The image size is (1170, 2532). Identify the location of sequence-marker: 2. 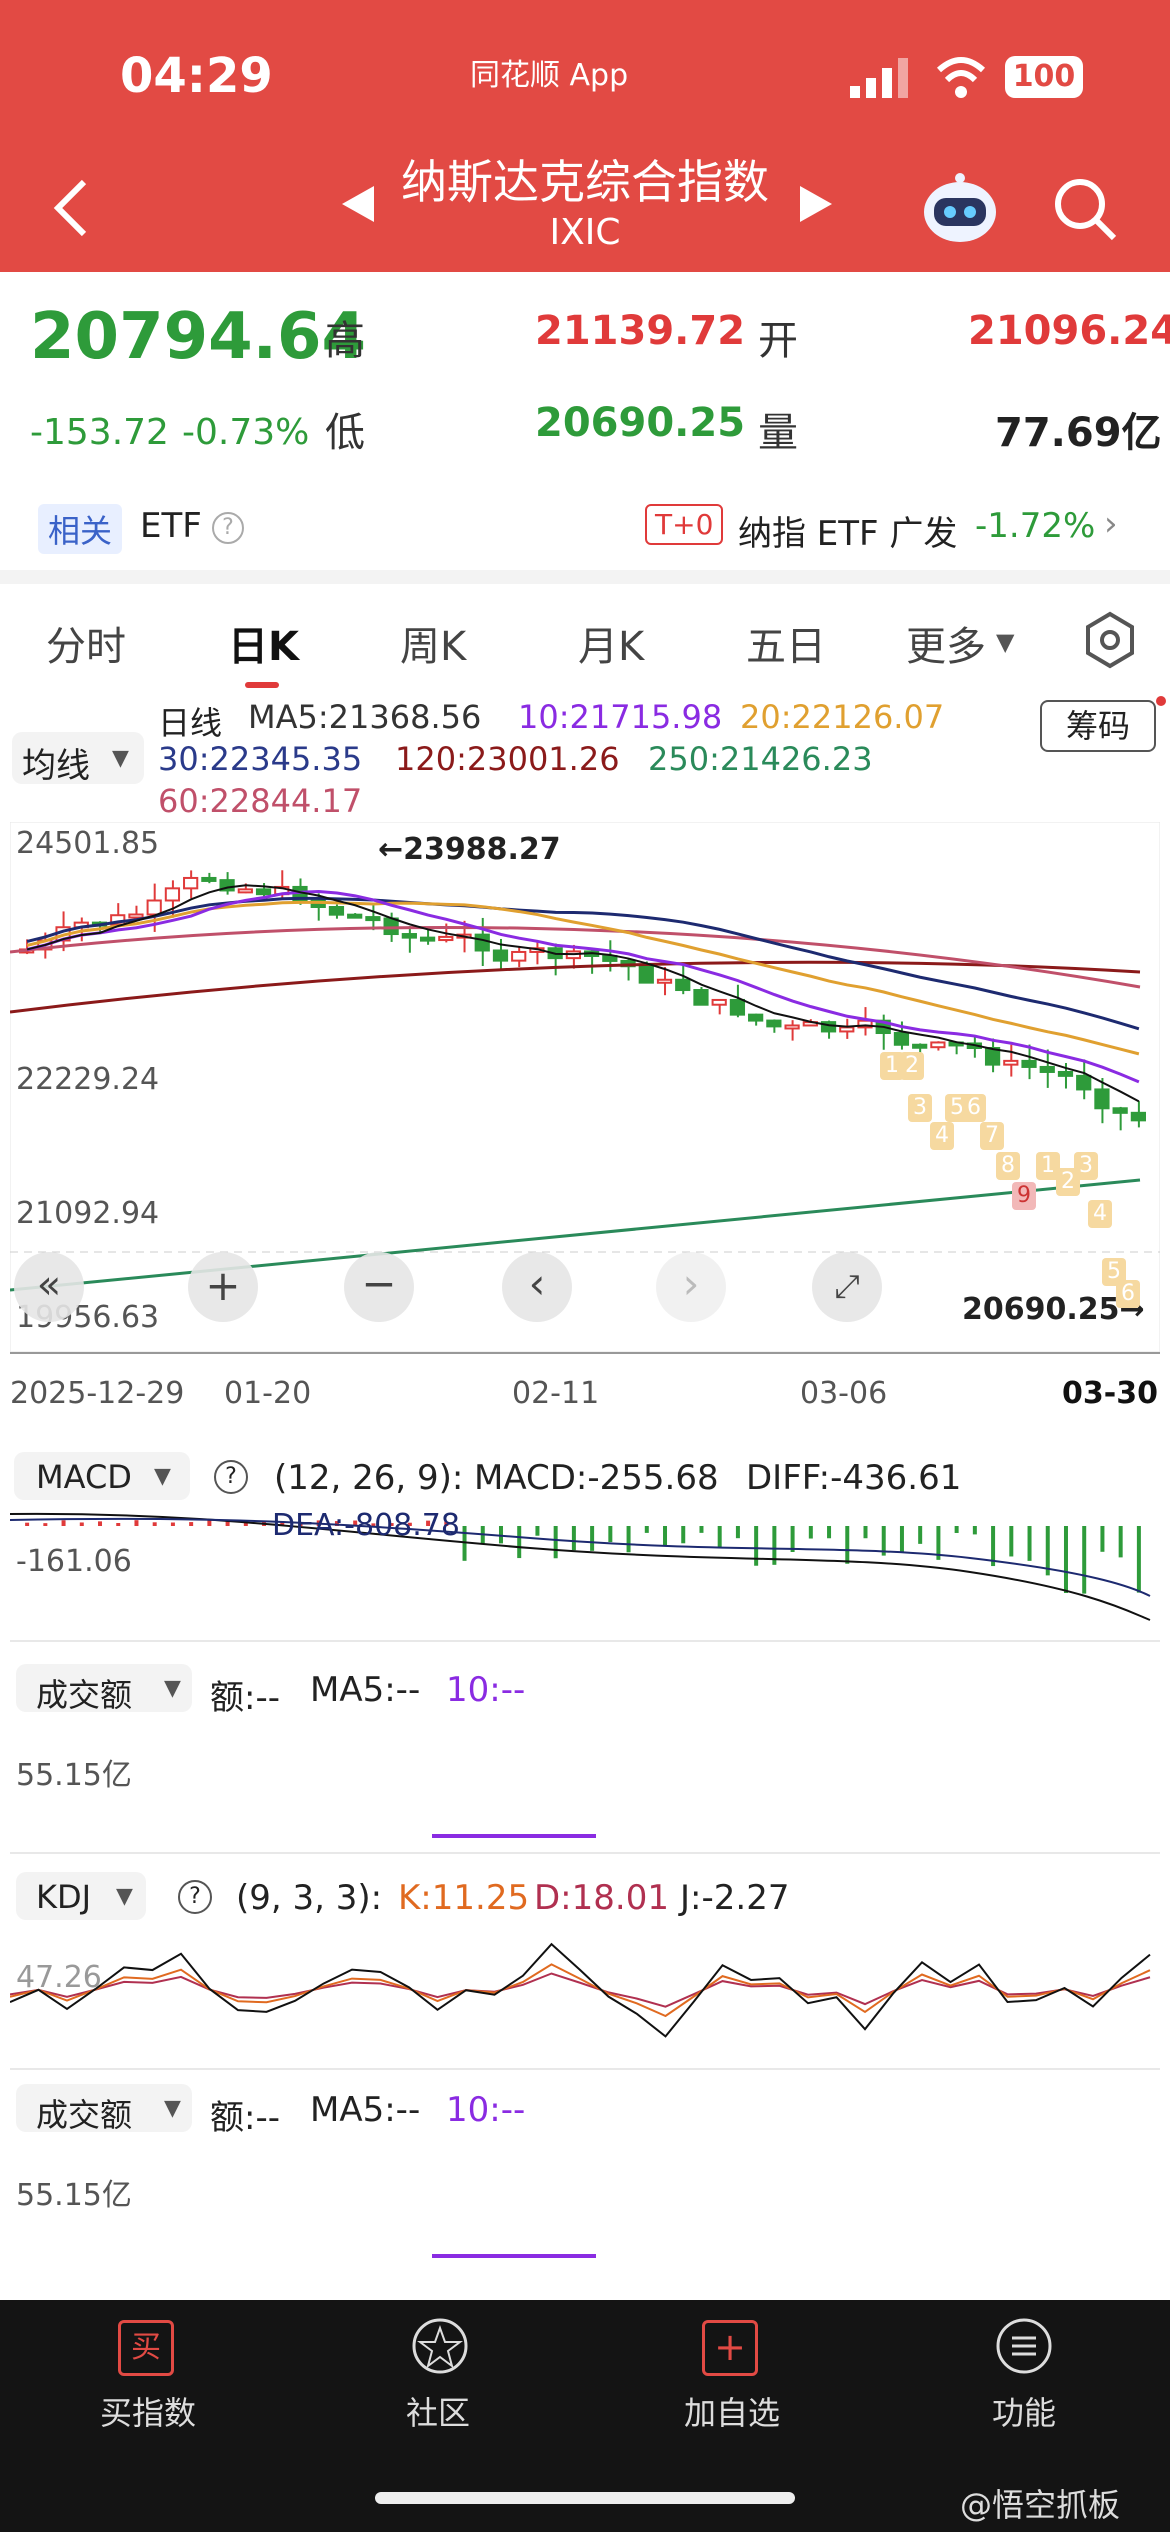
(912, 1066).